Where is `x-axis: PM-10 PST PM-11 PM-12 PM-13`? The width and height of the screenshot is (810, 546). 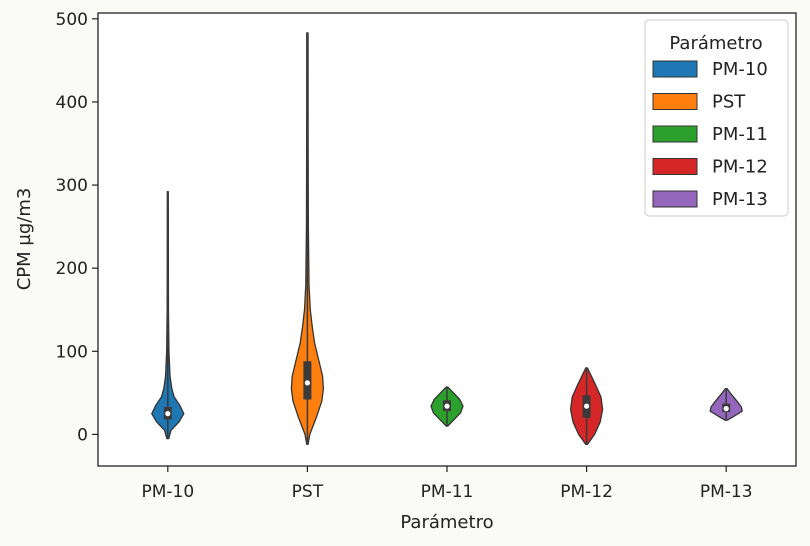
x-axis: PM-10 PST PM-11 PM-12 PM-13 is located at coordinates (447, 484).